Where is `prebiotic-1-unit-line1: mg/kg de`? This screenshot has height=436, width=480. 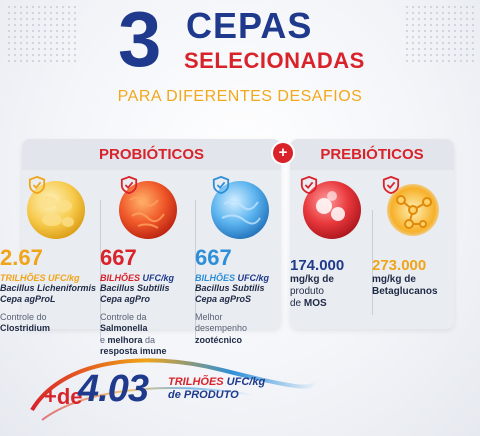
prebiotic-1-unit-line1: mg/kg de is located at coordinates (312, 279).